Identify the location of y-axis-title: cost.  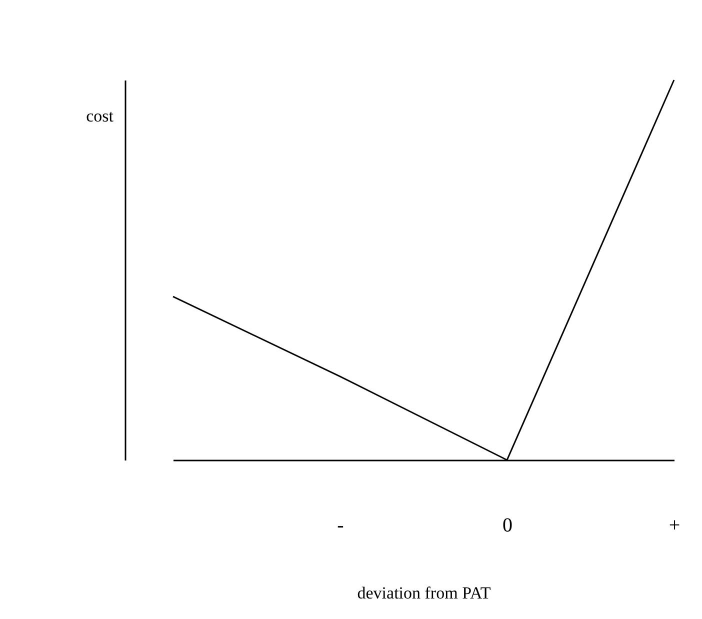
(100, 116).